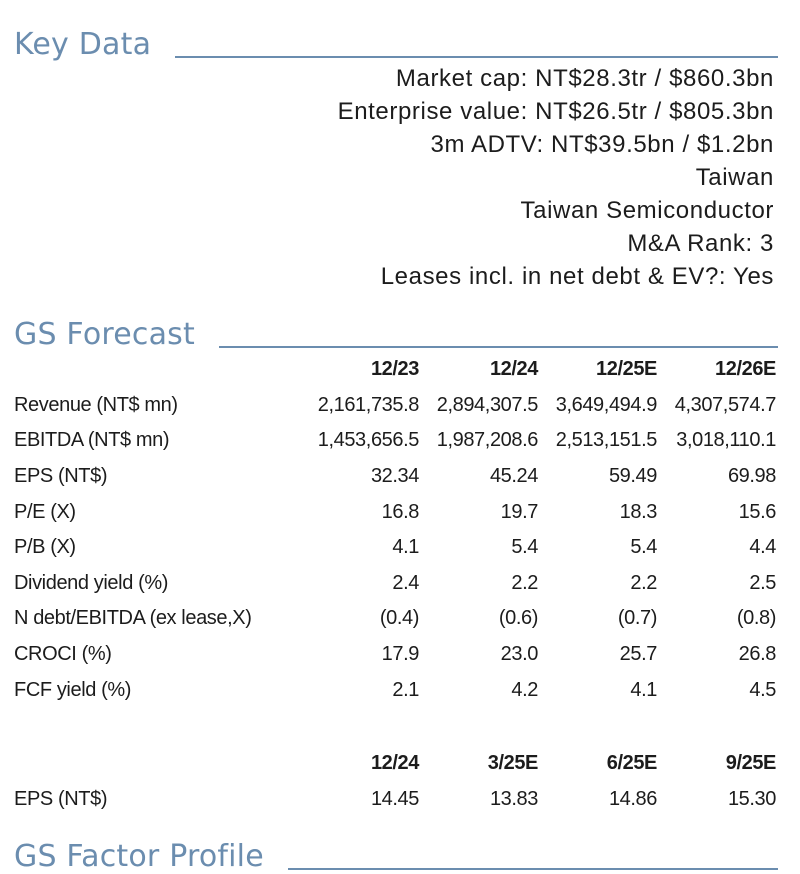  I want to click on ma-rank-line: M&A Rank: 3, so click(700, 243).